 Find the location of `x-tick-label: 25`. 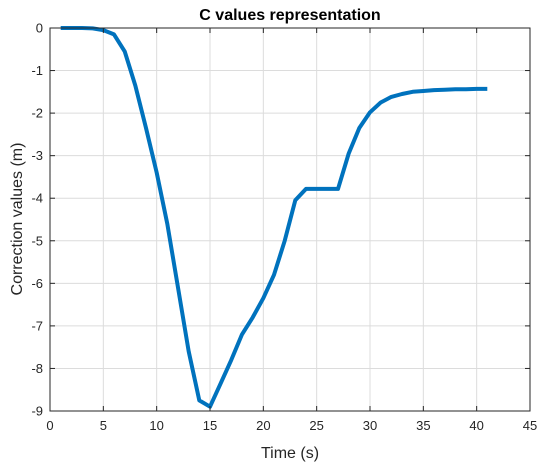

x-tick-label: 25 is located at coordinates (316, 425).